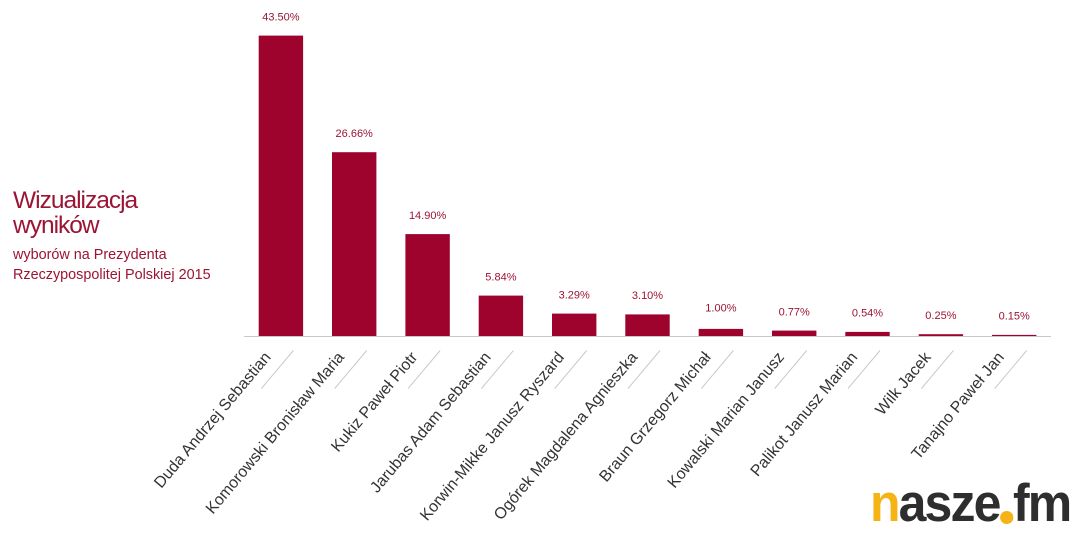 This screenshot has width=1080, height=540. I want to click on svg-text: Duda Andrzej Sebastian, so click(212, 420).